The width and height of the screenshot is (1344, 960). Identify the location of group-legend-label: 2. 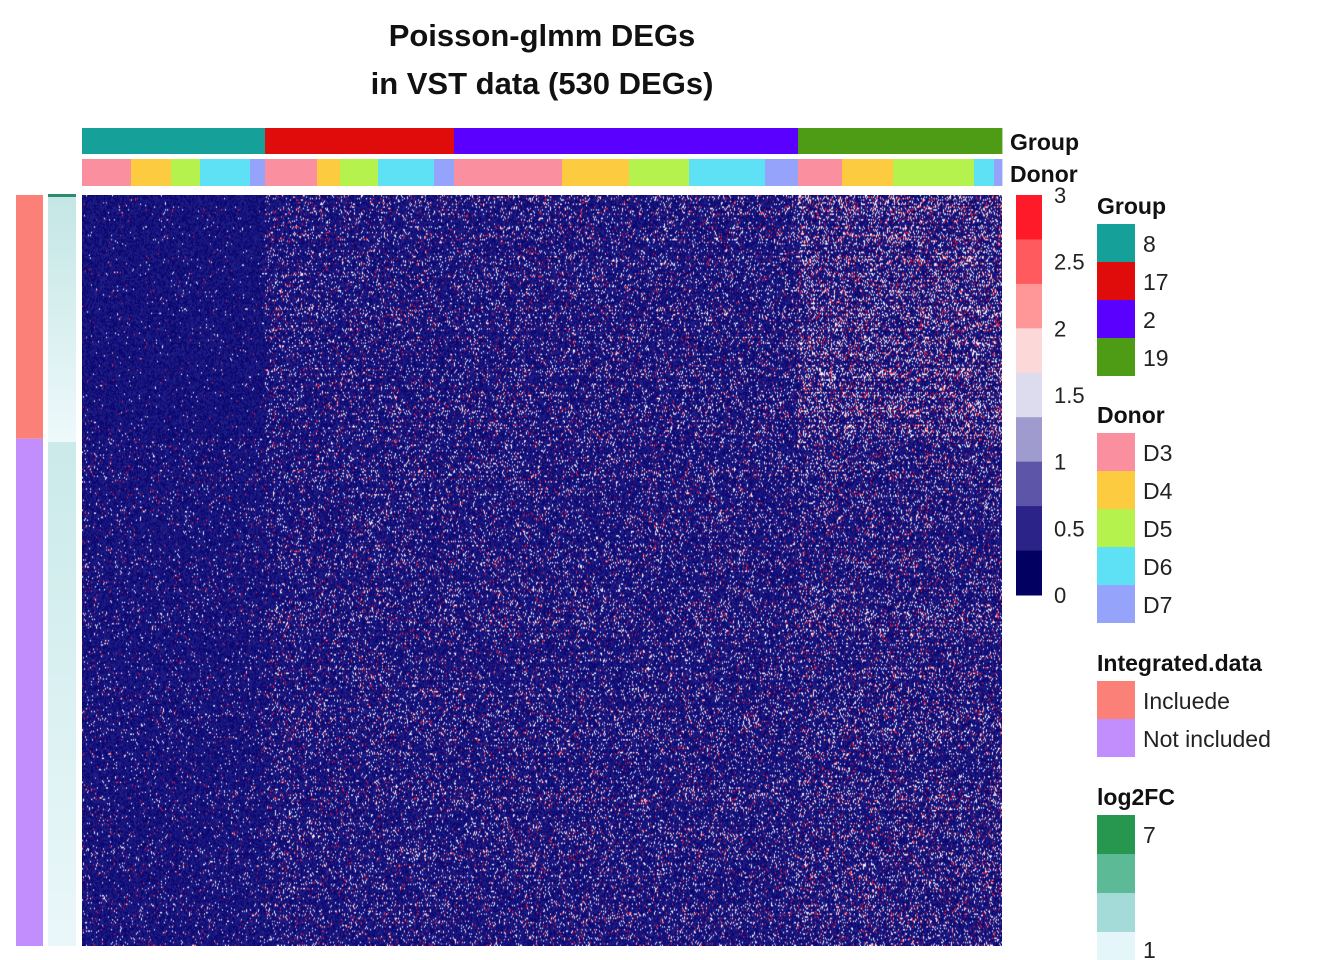
(1149, 320).